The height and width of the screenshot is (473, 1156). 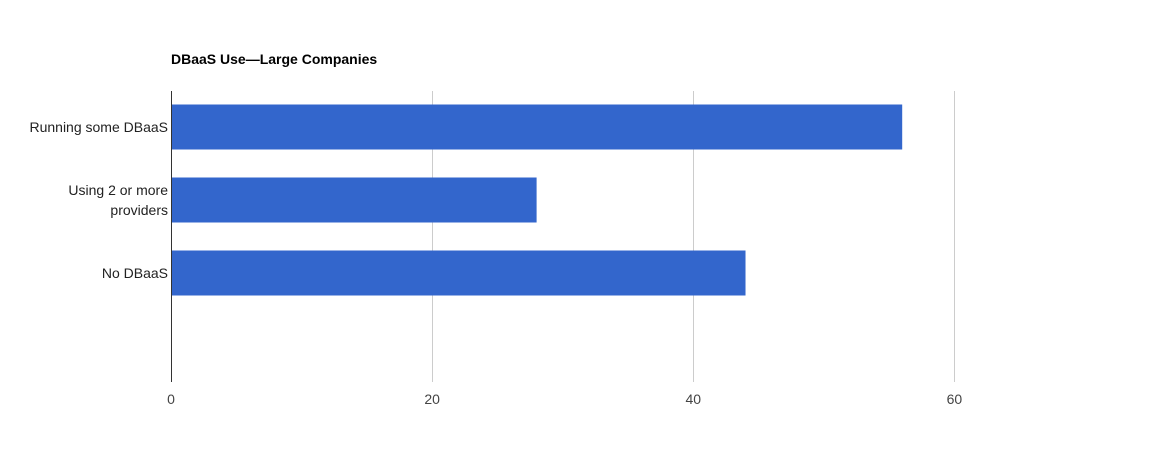 I want to click on x-tick-label: 60, so click(x=955, y=399).